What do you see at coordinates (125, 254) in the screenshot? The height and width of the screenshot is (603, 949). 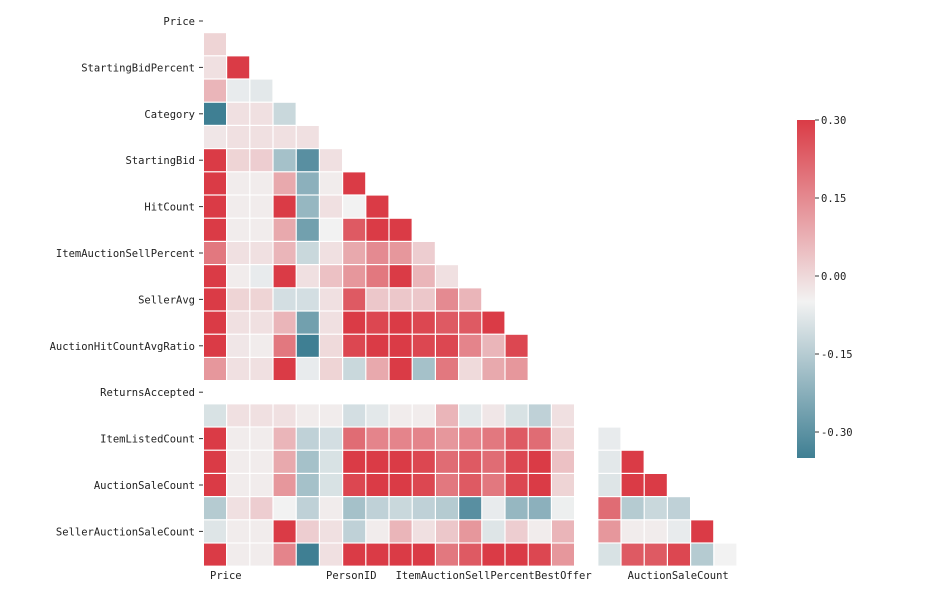 I see `y-tick-label: ItemAuctionSellPercent` at bounding box center [125, 254].